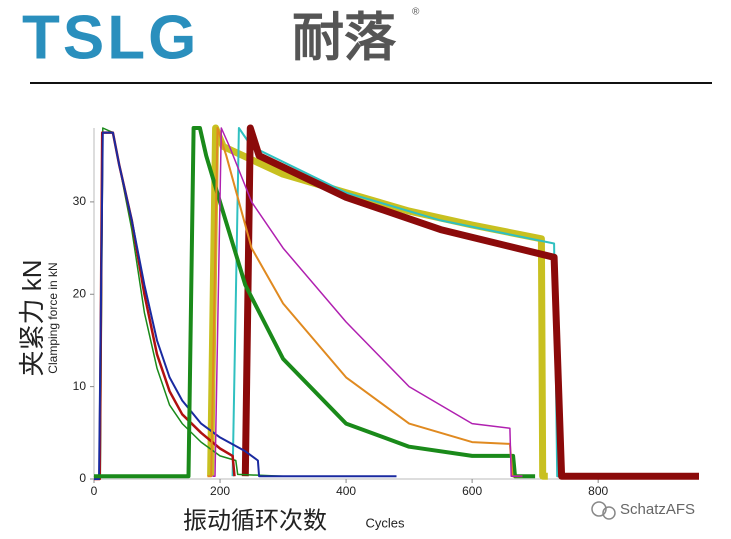 Image resolution: width=731 pixels, height=539 pixels. Describe the element at coordinates (32, 317) in the screenshot. I see `y-axis-title: 夹紧力 kN` at that location.